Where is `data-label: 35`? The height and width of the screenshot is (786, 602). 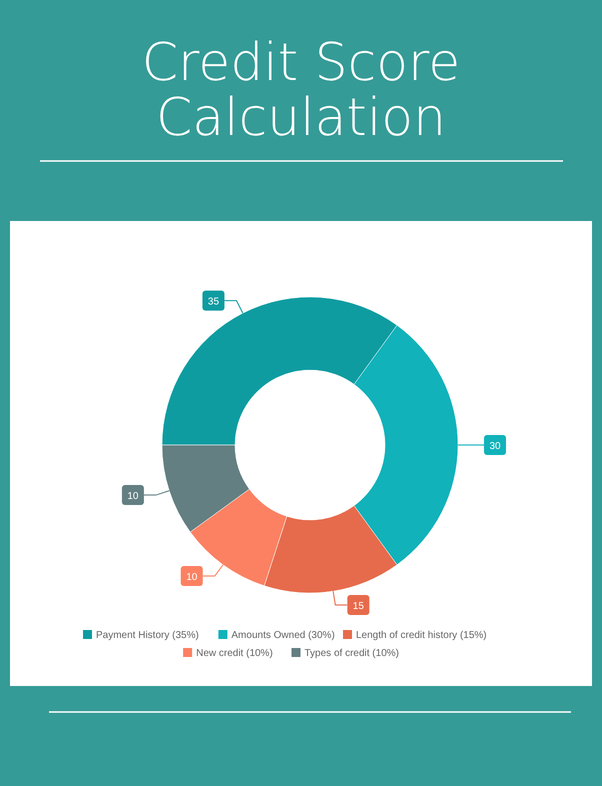 data-label: 35 is located at coordinates (214, 302).